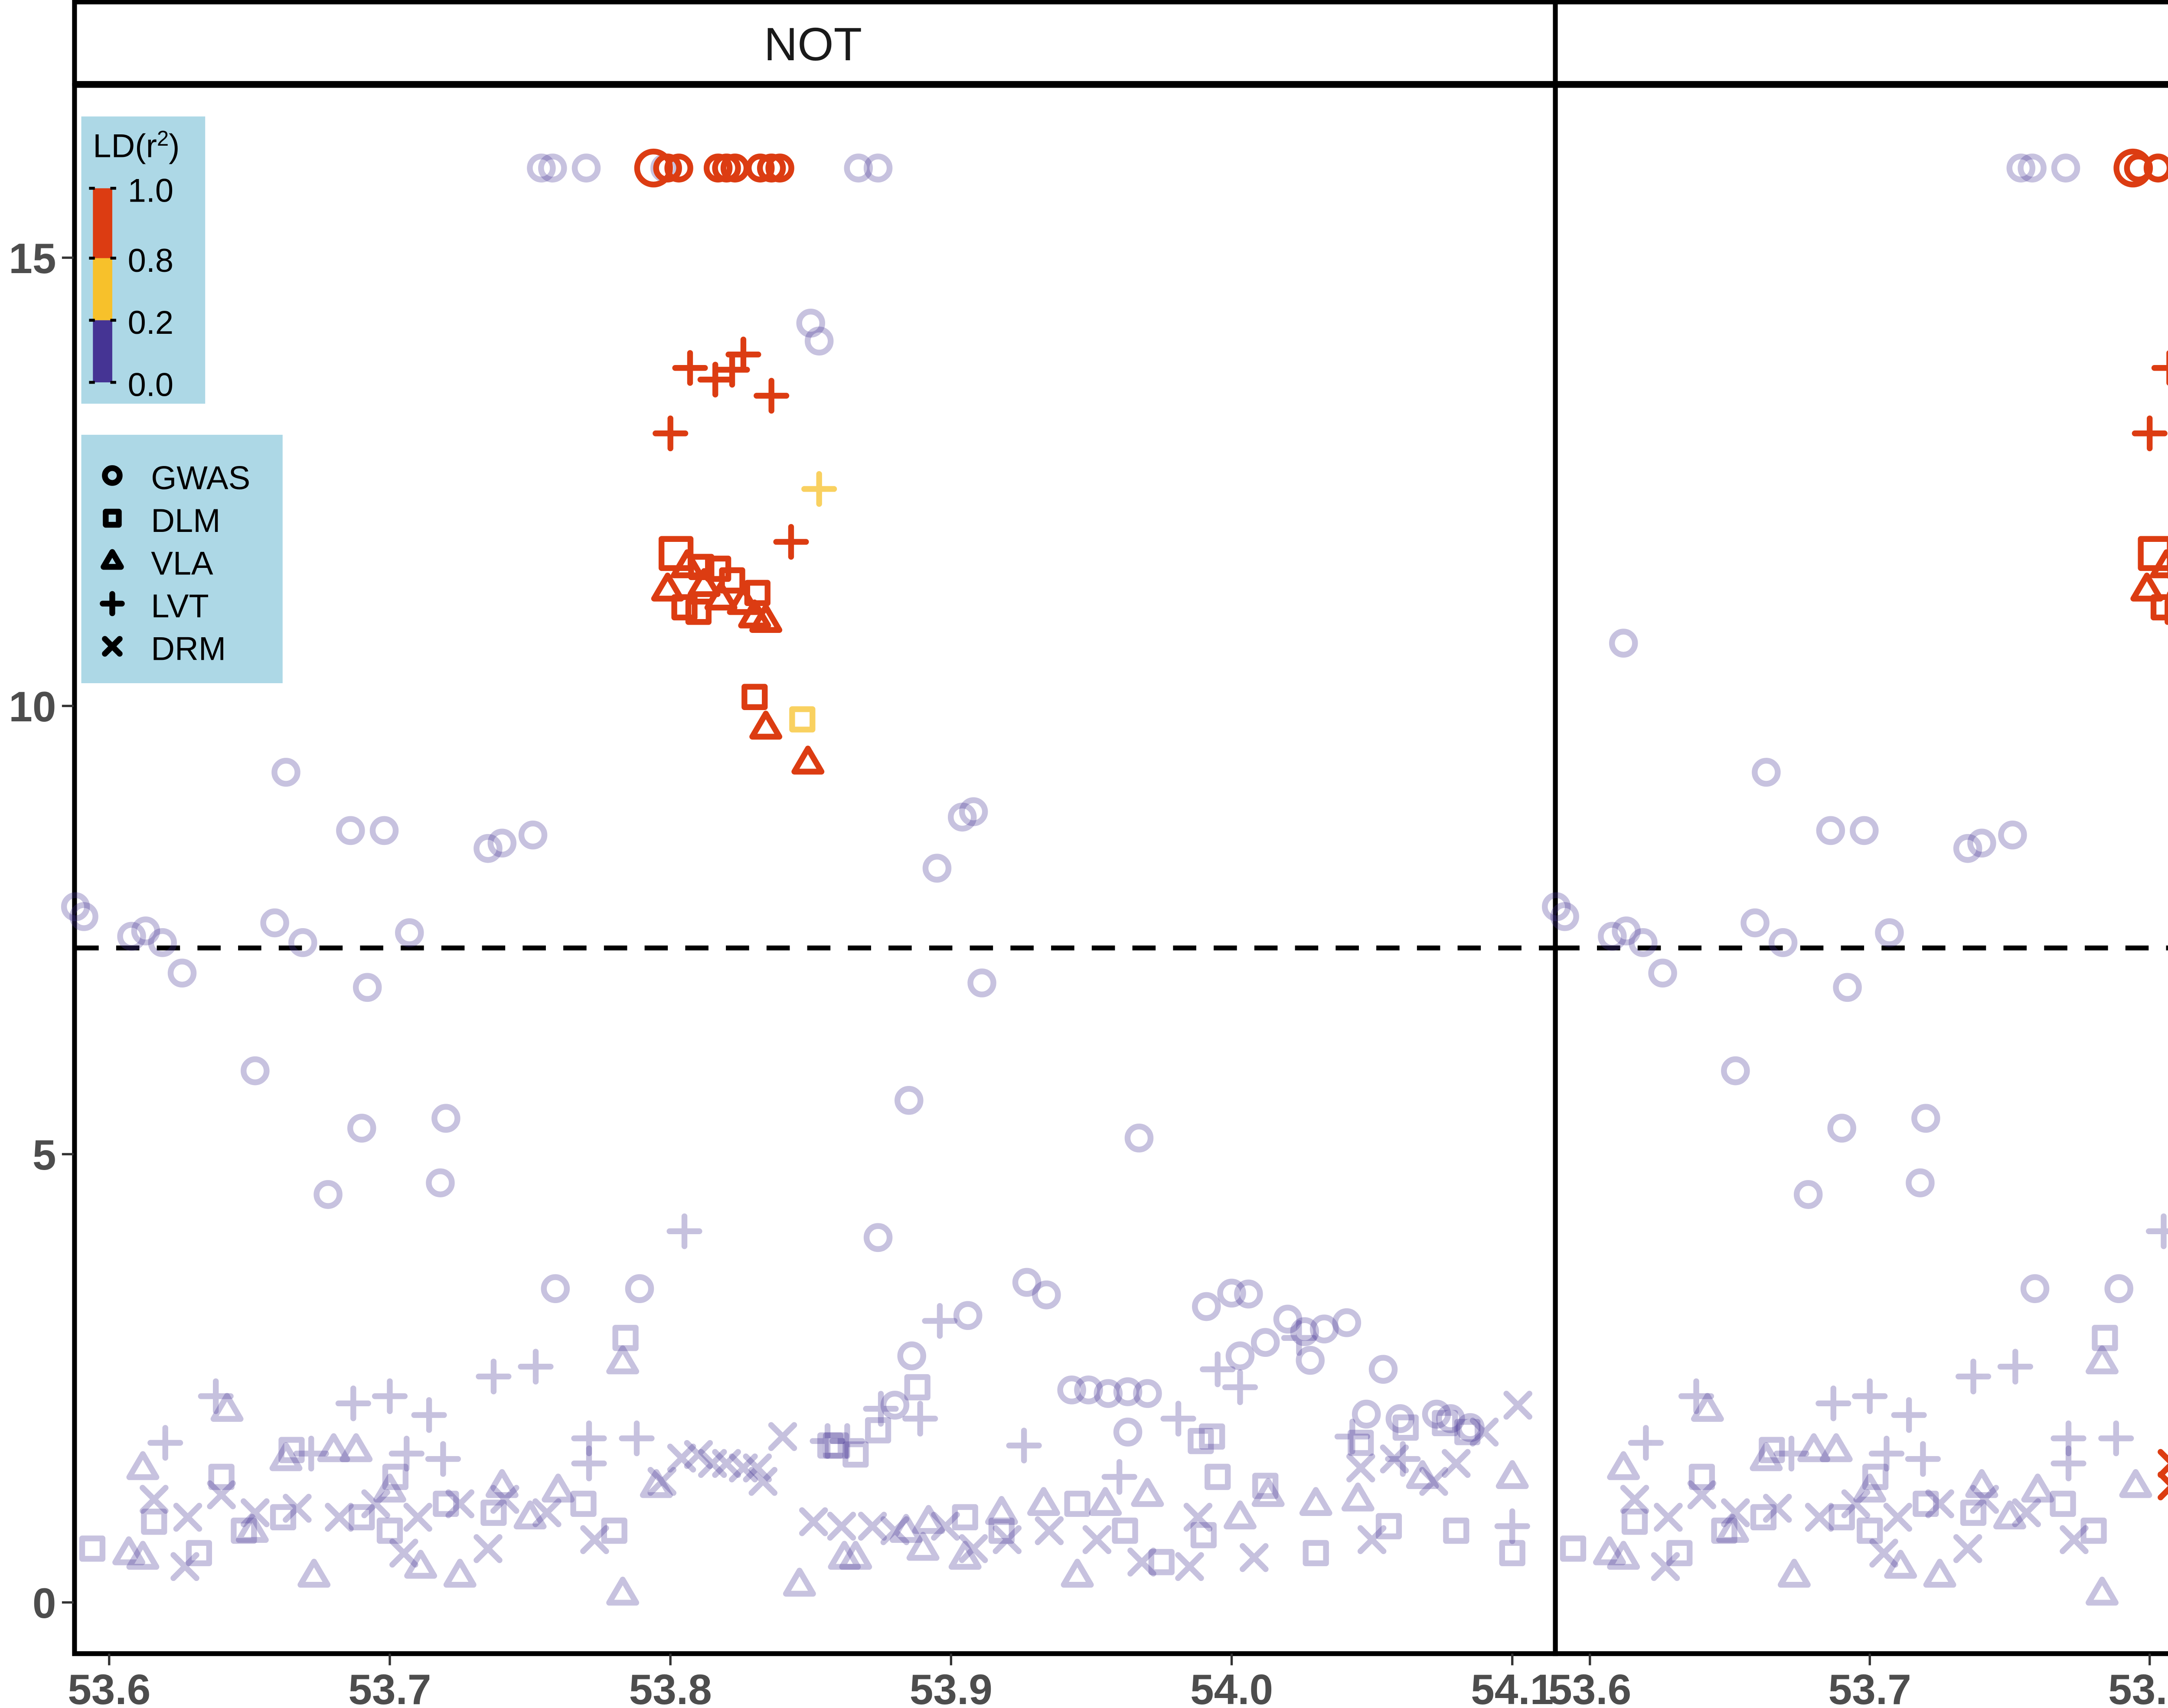  What do you see at coordinates (113, 559) in the screenshot?
I see `shape-legend-key-vla-icon` at bounding box center [113, 559].